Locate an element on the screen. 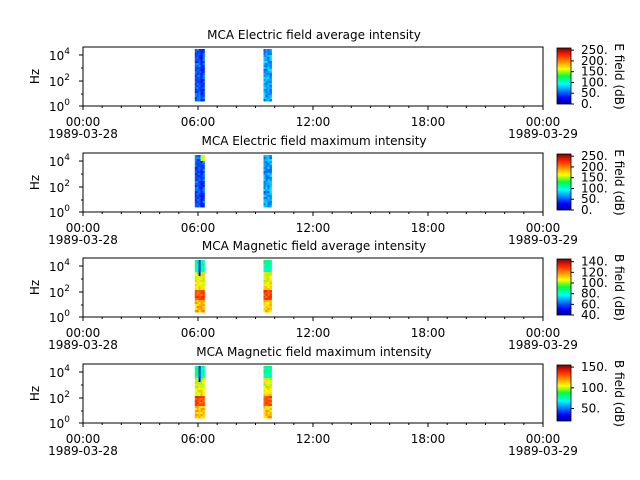 The height and width of the screenshot is (480, 640). chart-title: MCA Electric field maximum intensity is located at coordinates (313, 141).